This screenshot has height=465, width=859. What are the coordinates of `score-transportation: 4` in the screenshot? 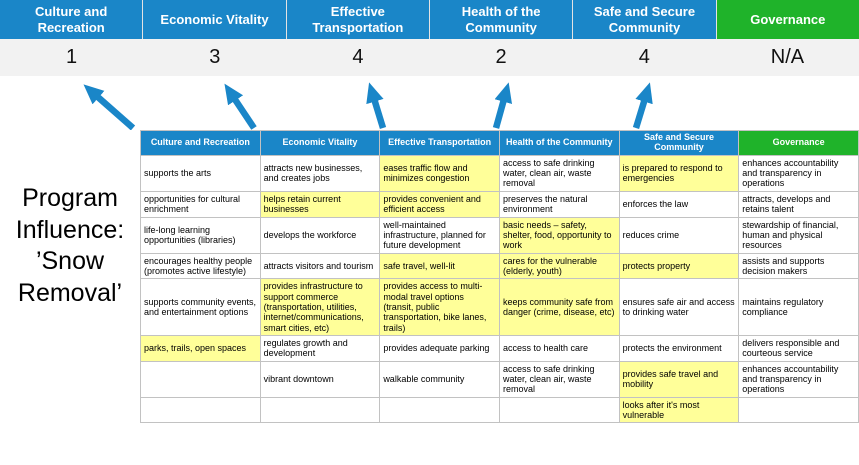 It's located at (358, 57).